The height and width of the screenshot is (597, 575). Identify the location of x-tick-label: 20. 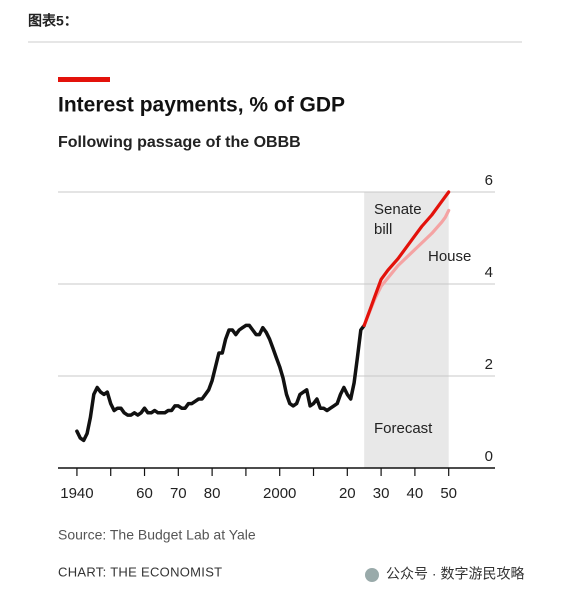
(347, 493).